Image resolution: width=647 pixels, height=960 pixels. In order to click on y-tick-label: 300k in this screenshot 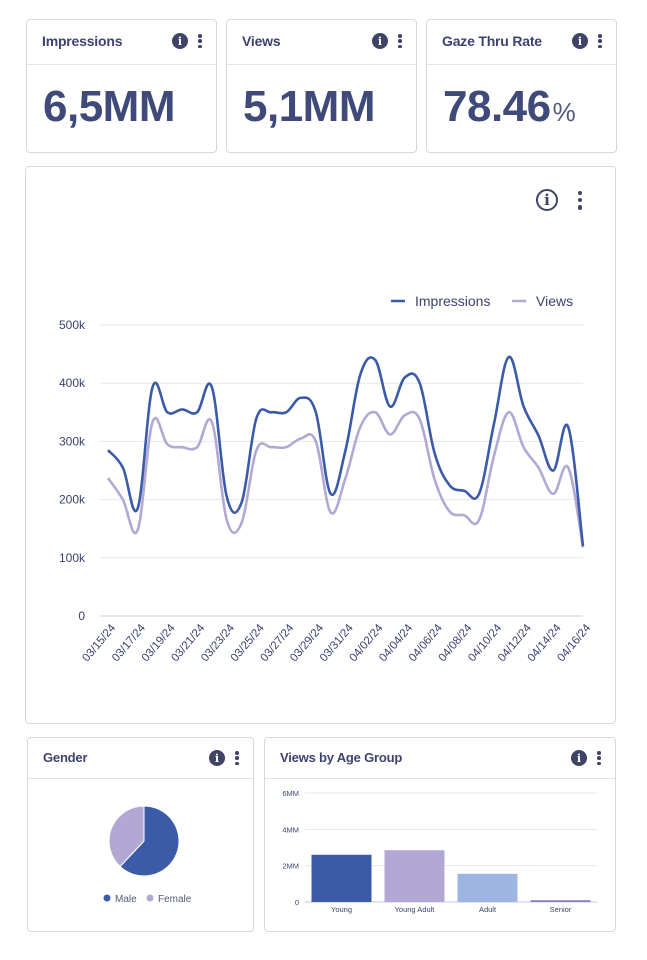, I will do `click(72, 441)`.